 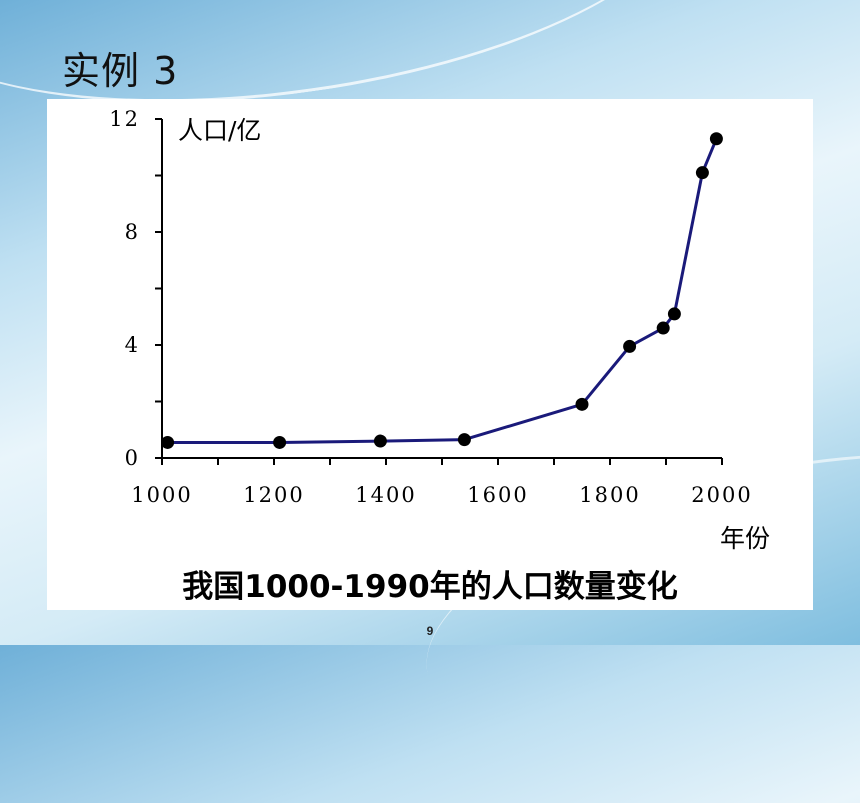 What do you see at coordinates (721, 495) in the screenshot?
I see `x-tick-label: 2000` at bounding box center [721, 495].